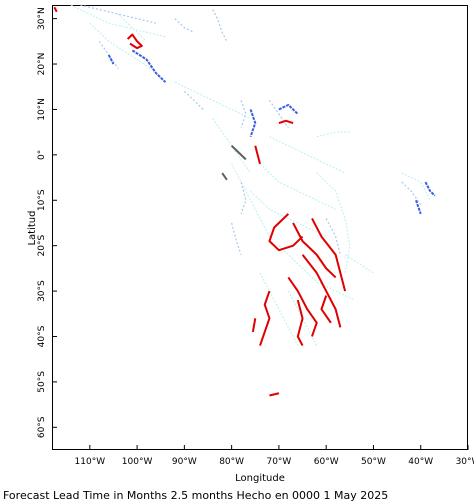 This screenshot has height=504, width=474. I want to click on x-tick-label: 90°W, so click(184, 462).